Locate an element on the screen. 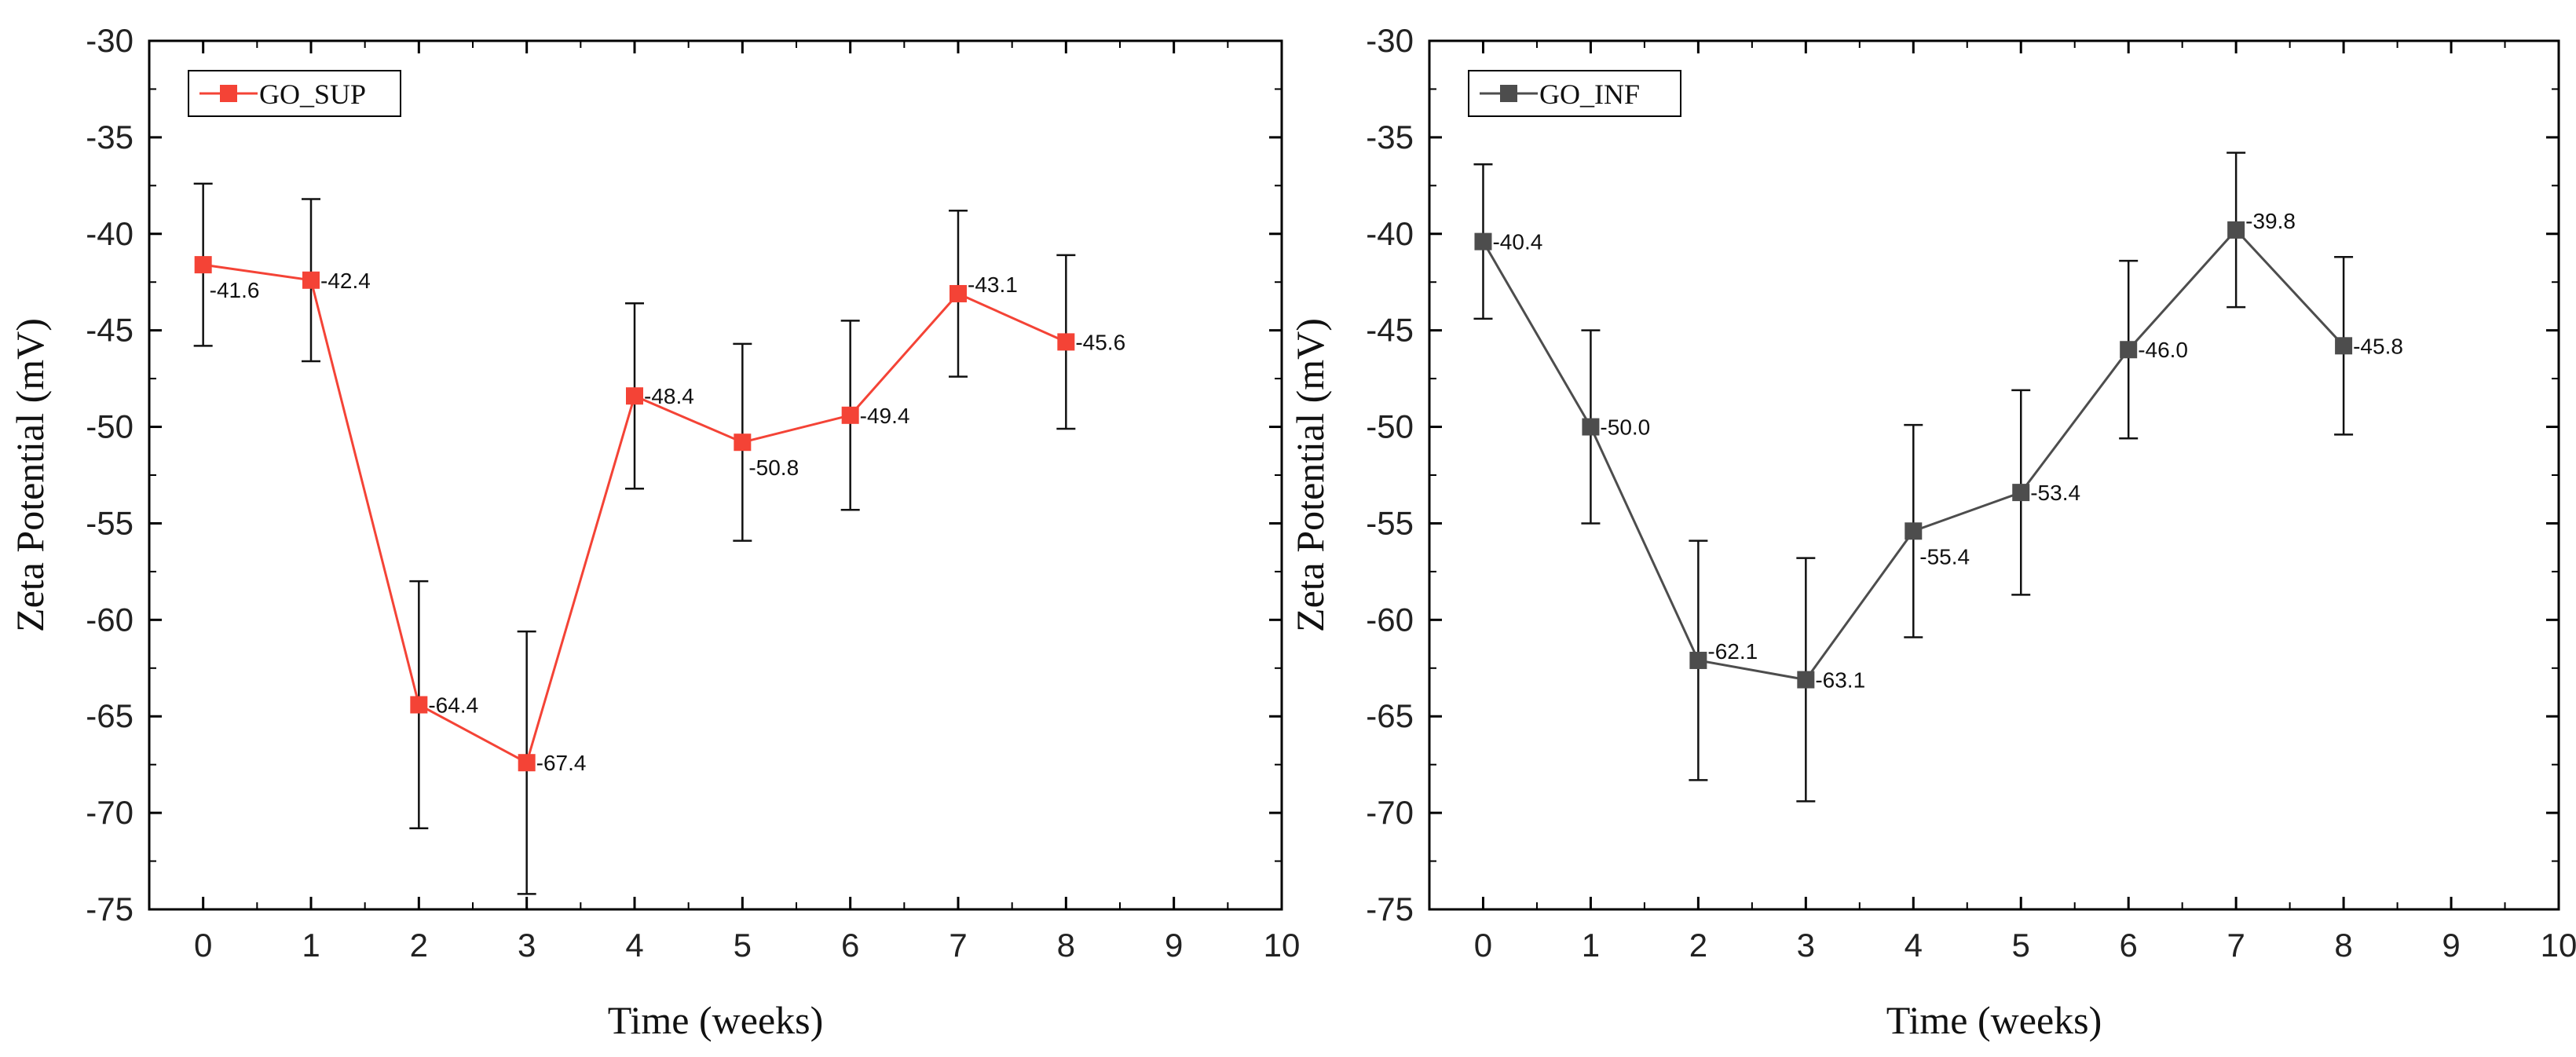  data-label: -49.4 is located at coordinates (885, 416).